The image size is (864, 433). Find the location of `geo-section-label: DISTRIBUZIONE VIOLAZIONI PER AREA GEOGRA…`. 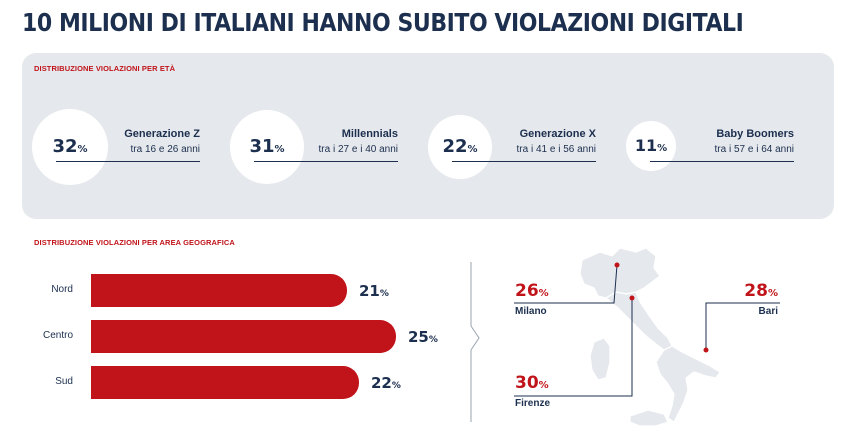

geo-section-label: DISTRIBUZIONE VIOLAZIONI PER AREA GEOGRA… is located at coordinates (134, 242).